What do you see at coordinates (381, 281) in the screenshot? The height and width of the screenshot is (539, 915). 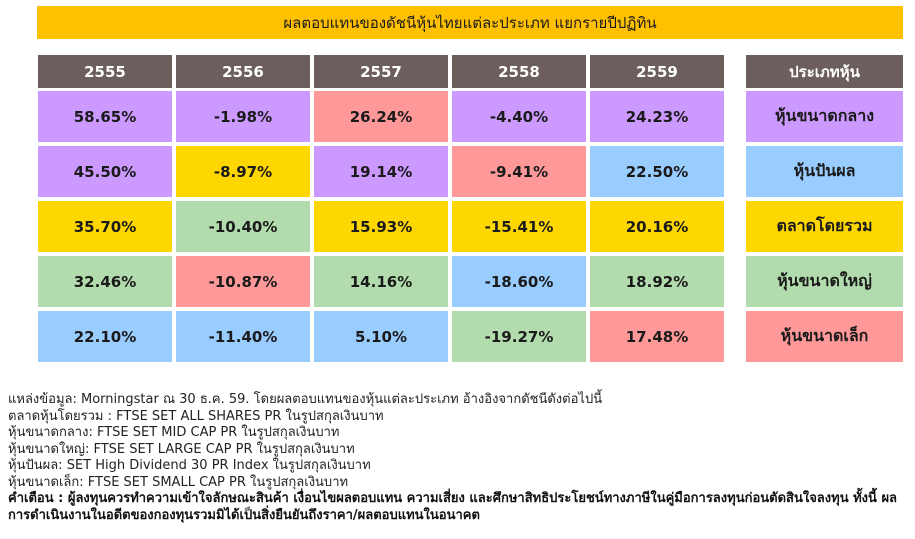 I see `return-cell: 14.16%` at bounding box center [381, 281].